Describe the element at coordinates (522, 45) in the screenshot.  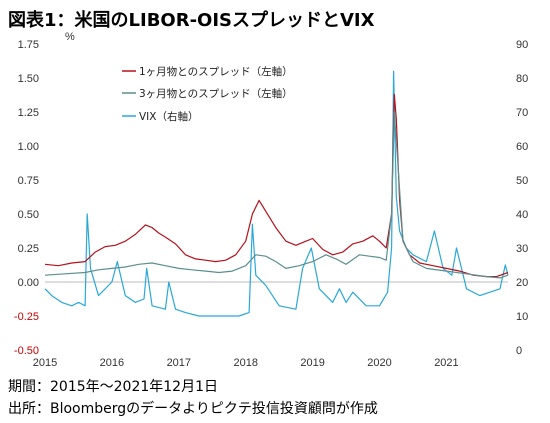
I see `right-tick-label: 90` at that location.